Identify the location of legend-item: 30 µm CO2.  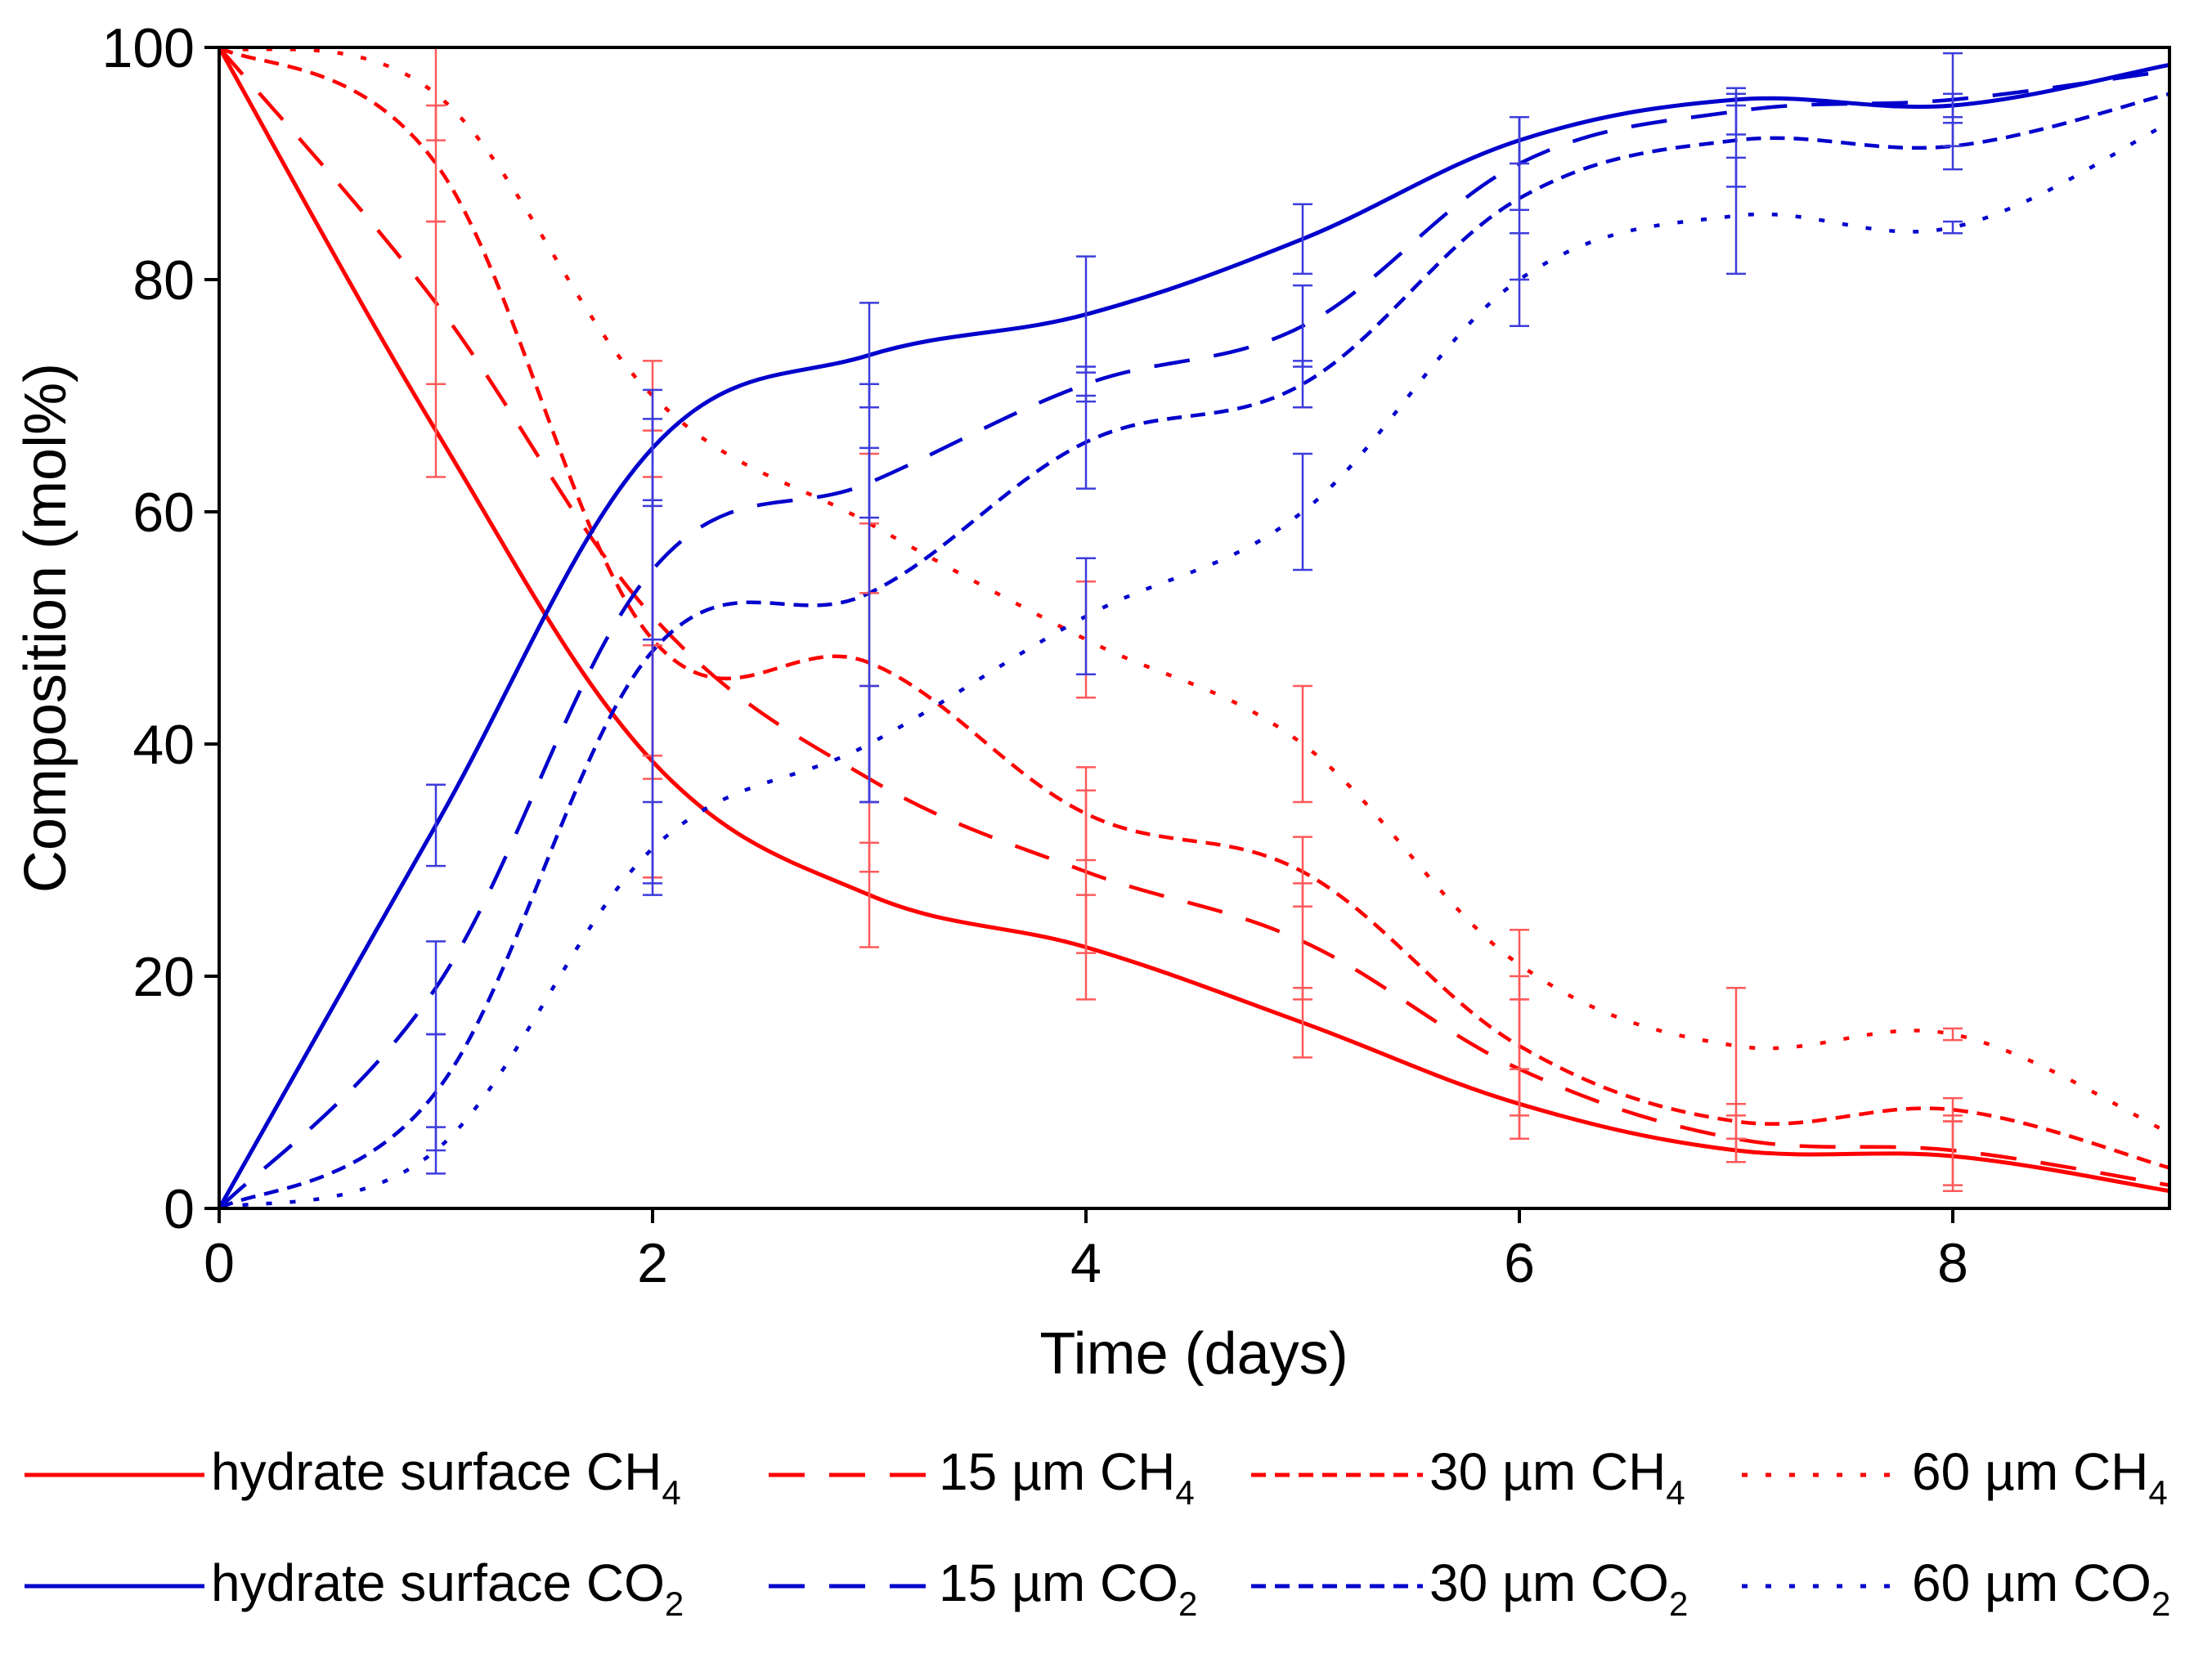
(1469, 1588).